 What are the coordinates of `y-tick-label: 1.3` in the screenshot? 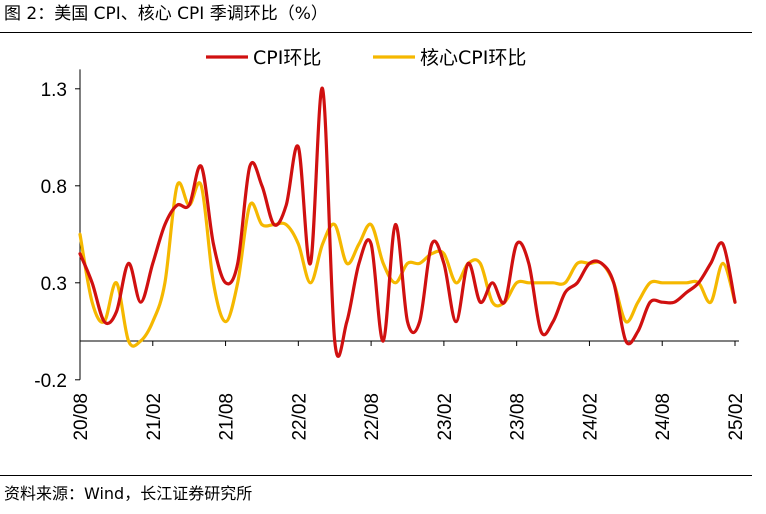 It's located at (54, 90).